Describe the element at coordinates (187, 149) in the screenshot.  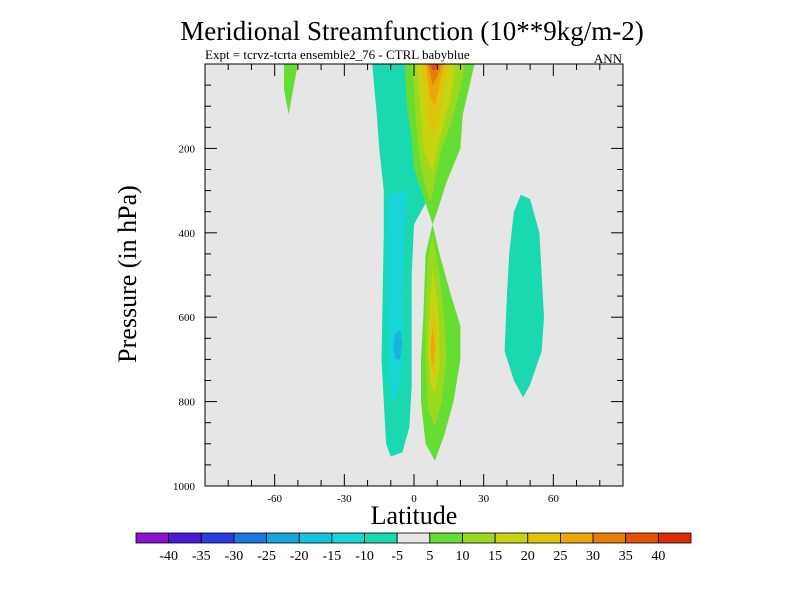
I see `y-tick-label: 200` at that location.